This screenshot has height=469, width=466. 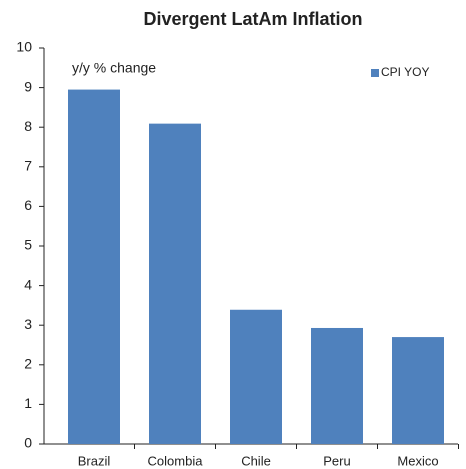 I want to click on x-tick-label: Peru, so click(x=336, y=460).